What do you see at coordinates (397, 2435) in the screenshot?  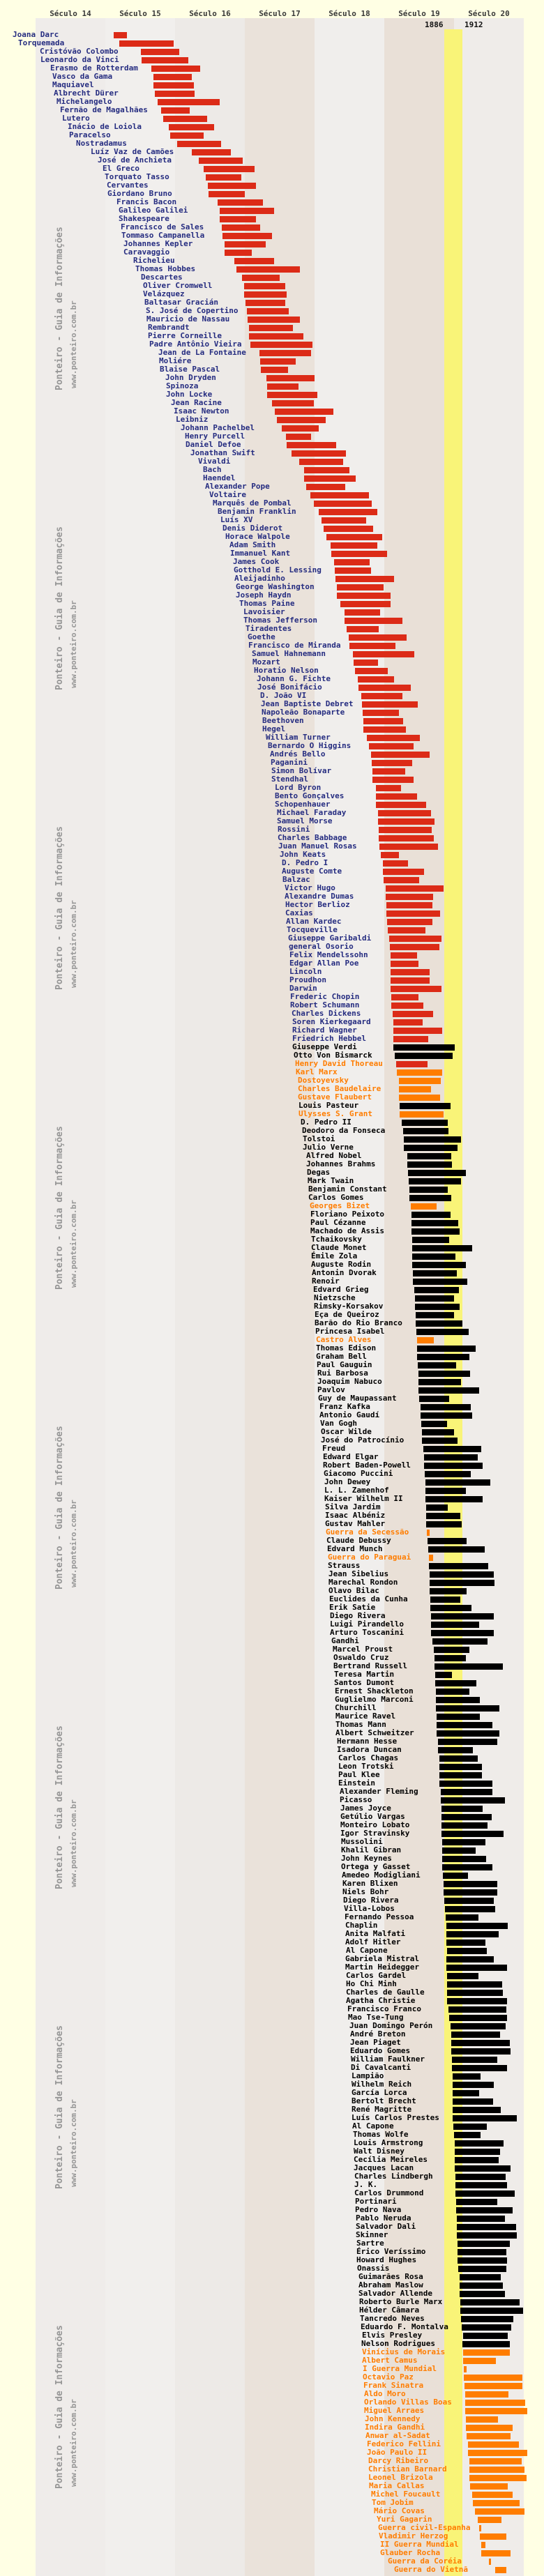 I see `person-name: Anwar al-Sadat` at bounding box center [397, 2435].